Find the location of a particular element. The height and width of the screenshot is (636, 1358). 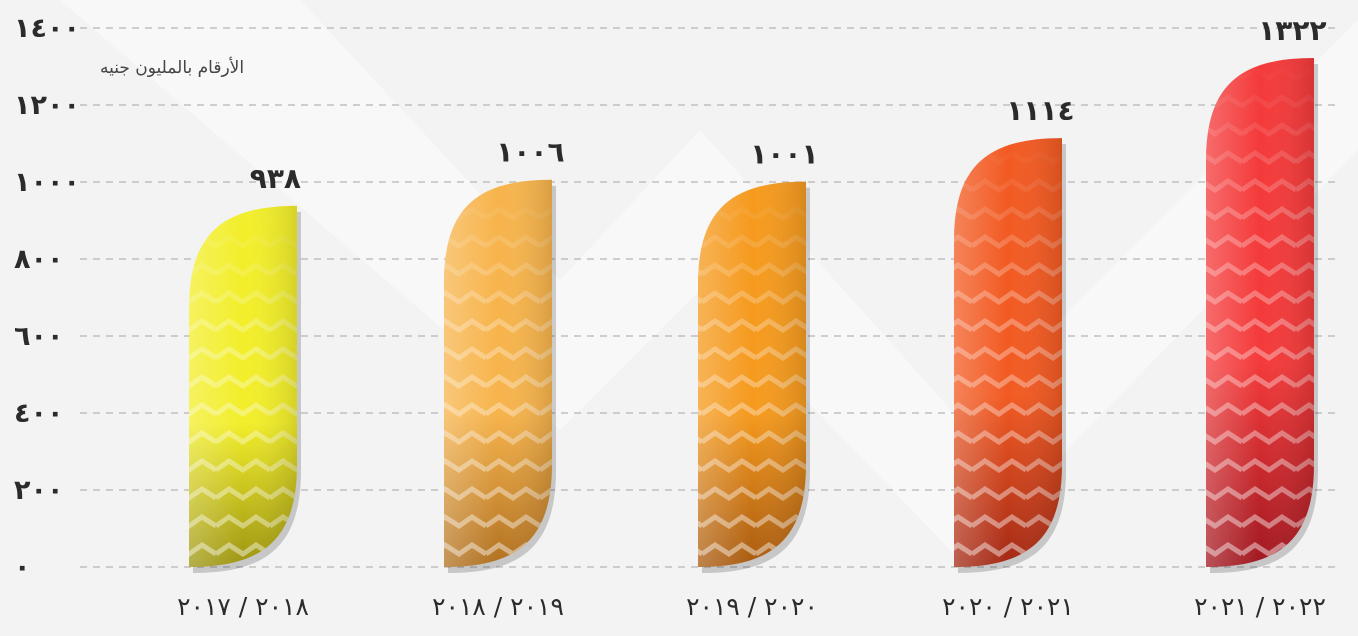

value-label: ١٣٢٢ is located at coordinates (1292, 30).